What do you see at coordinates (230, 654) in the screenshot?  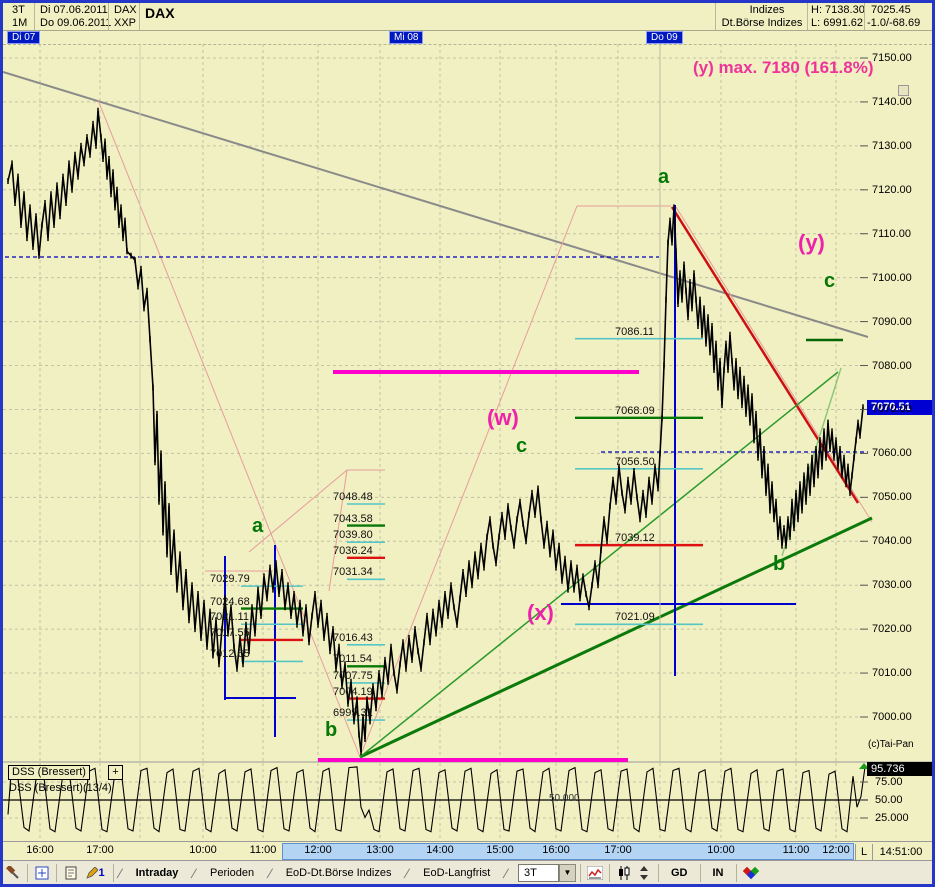 I see `fib-level-label: 7012.65` at bounding box center [230, 654].